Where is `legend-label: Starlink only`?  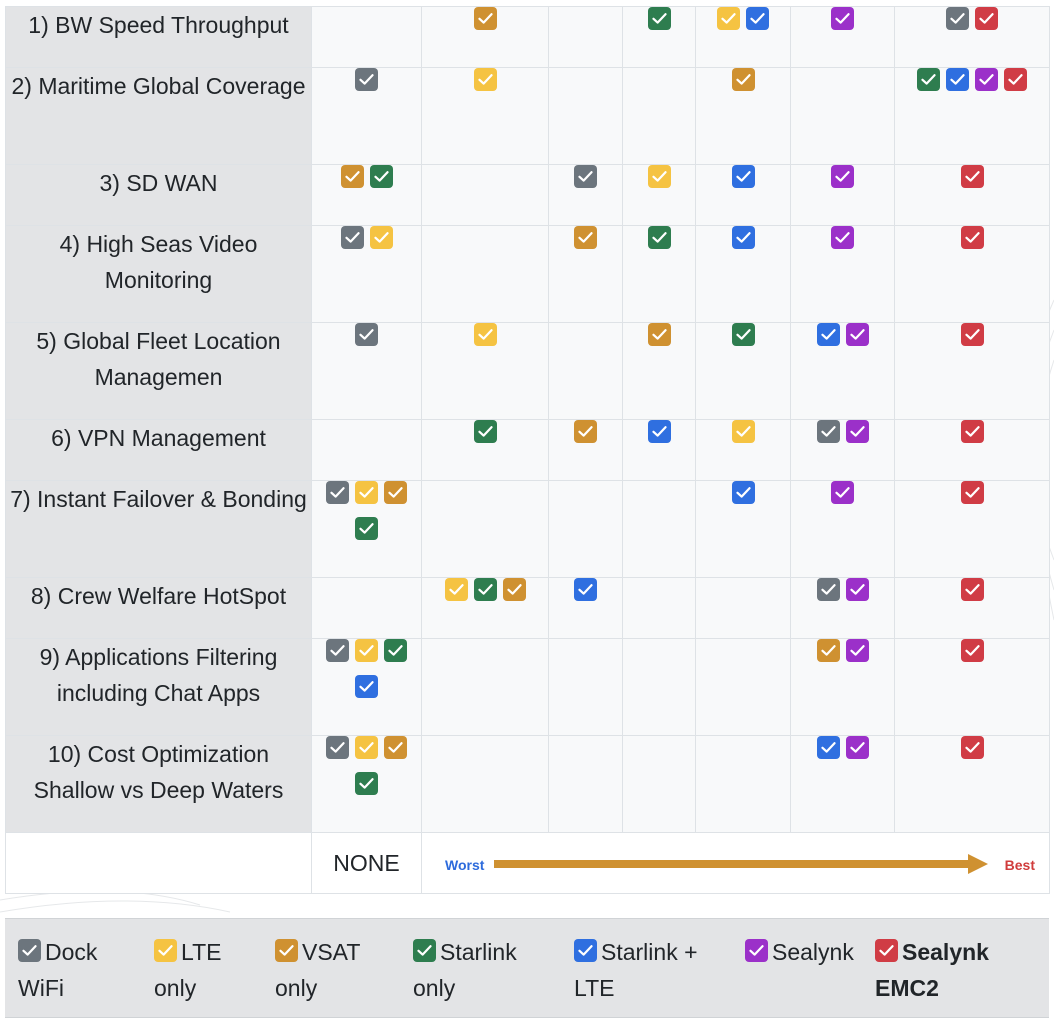 legend-label: Starlink only is located at coordinates (465, 970).